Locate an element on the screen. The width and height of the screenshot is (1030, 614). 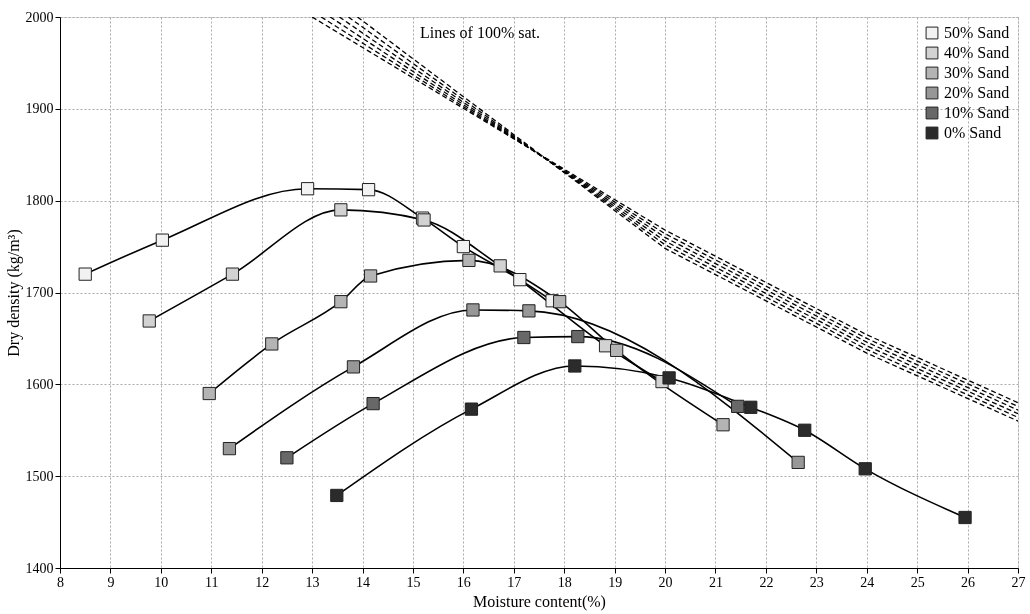
legend-label: 10% Sand is located at coordinates (977, 112).